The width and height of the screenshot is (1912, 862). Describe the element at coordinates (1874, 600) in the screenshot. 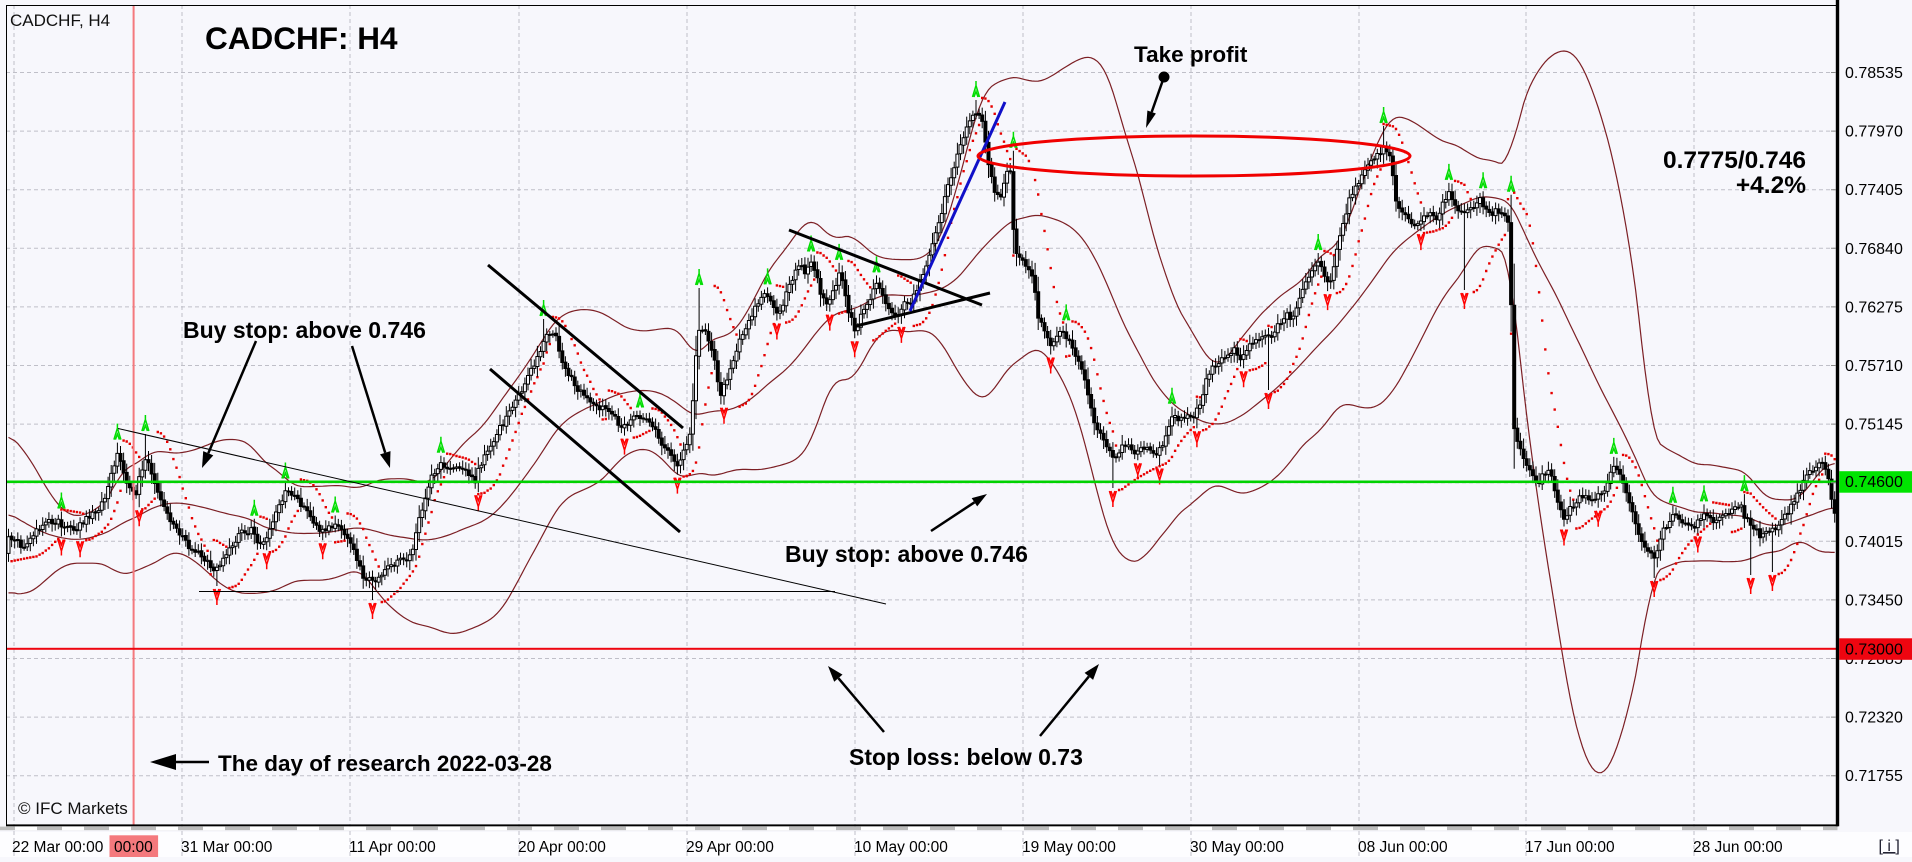

I see `svg-text: 0.73450` at that location.